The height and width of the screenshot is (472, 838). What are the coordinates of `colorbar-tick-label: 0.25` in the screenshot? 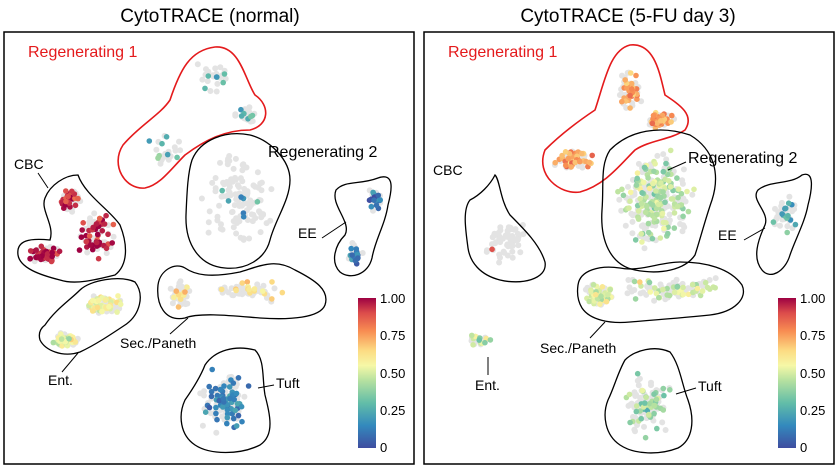 It's located at (392, 410).